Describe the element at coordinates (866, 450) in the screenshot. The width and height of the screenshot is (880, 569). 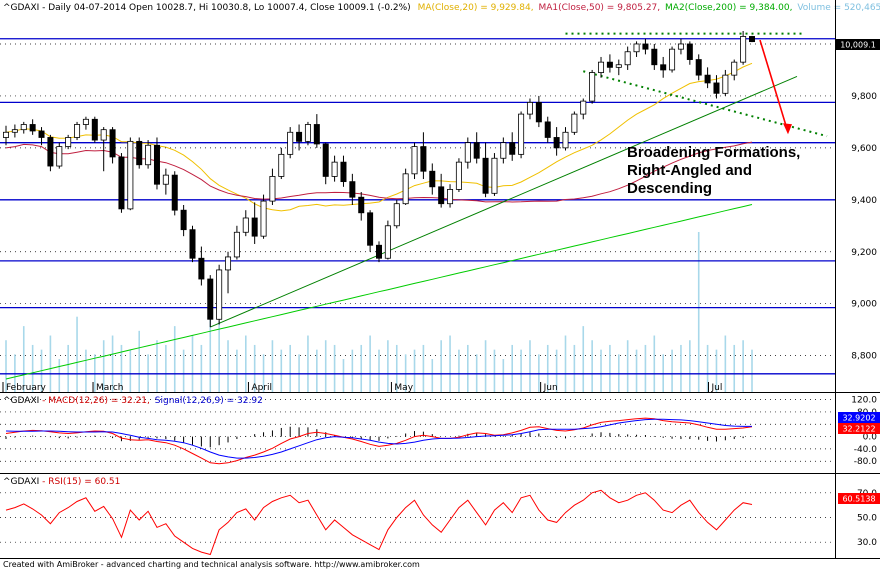
I see `macd-tick-label: -40.0` at that location.